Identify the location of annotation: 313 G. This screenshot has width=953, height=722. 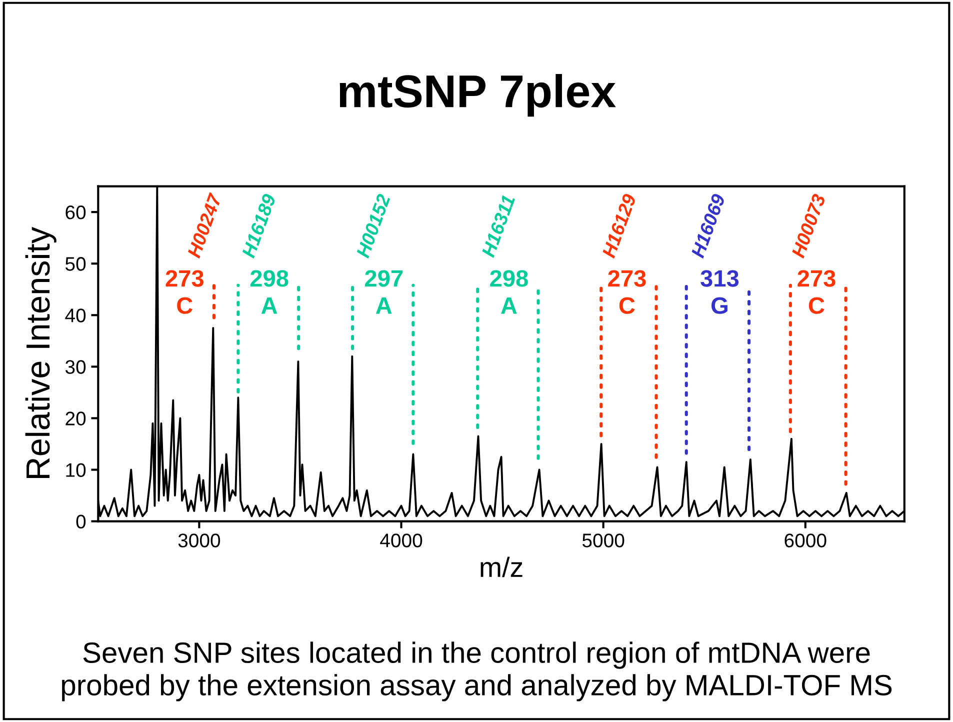
(719, 292).